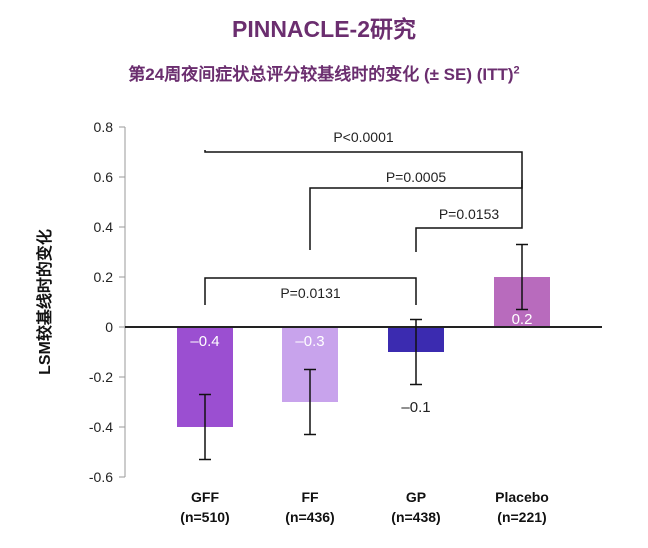  Describe the element at coordinates (309, 517) in the screenshot. I see `x-category-n: (n=436)` at that location.